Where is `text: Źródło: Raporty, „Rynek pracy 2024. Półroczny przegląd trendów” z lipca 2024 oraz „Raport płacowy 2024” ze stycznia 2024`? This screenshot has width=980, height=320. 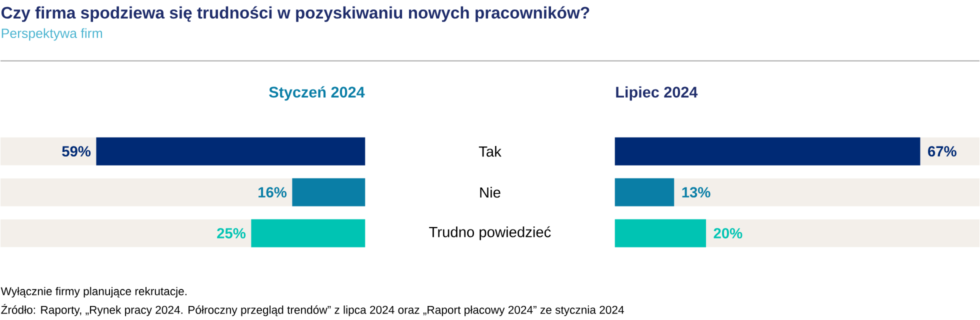 text: Źródło: Raporty, „Rynek pracy 2024. Półroczny przegląd trendów” z lipca 2024 oraz „Raport płacowy 2024” ze stycznia 2024 is located at coordinates (312, 310).